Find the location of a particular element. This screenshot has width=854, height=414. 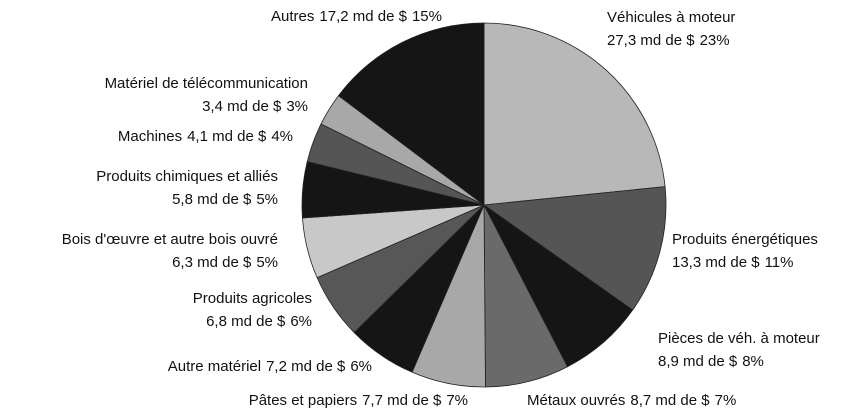

slice-label: Pâtes et papiers 7,7 md de $7% is located at coordinates (358, 400).